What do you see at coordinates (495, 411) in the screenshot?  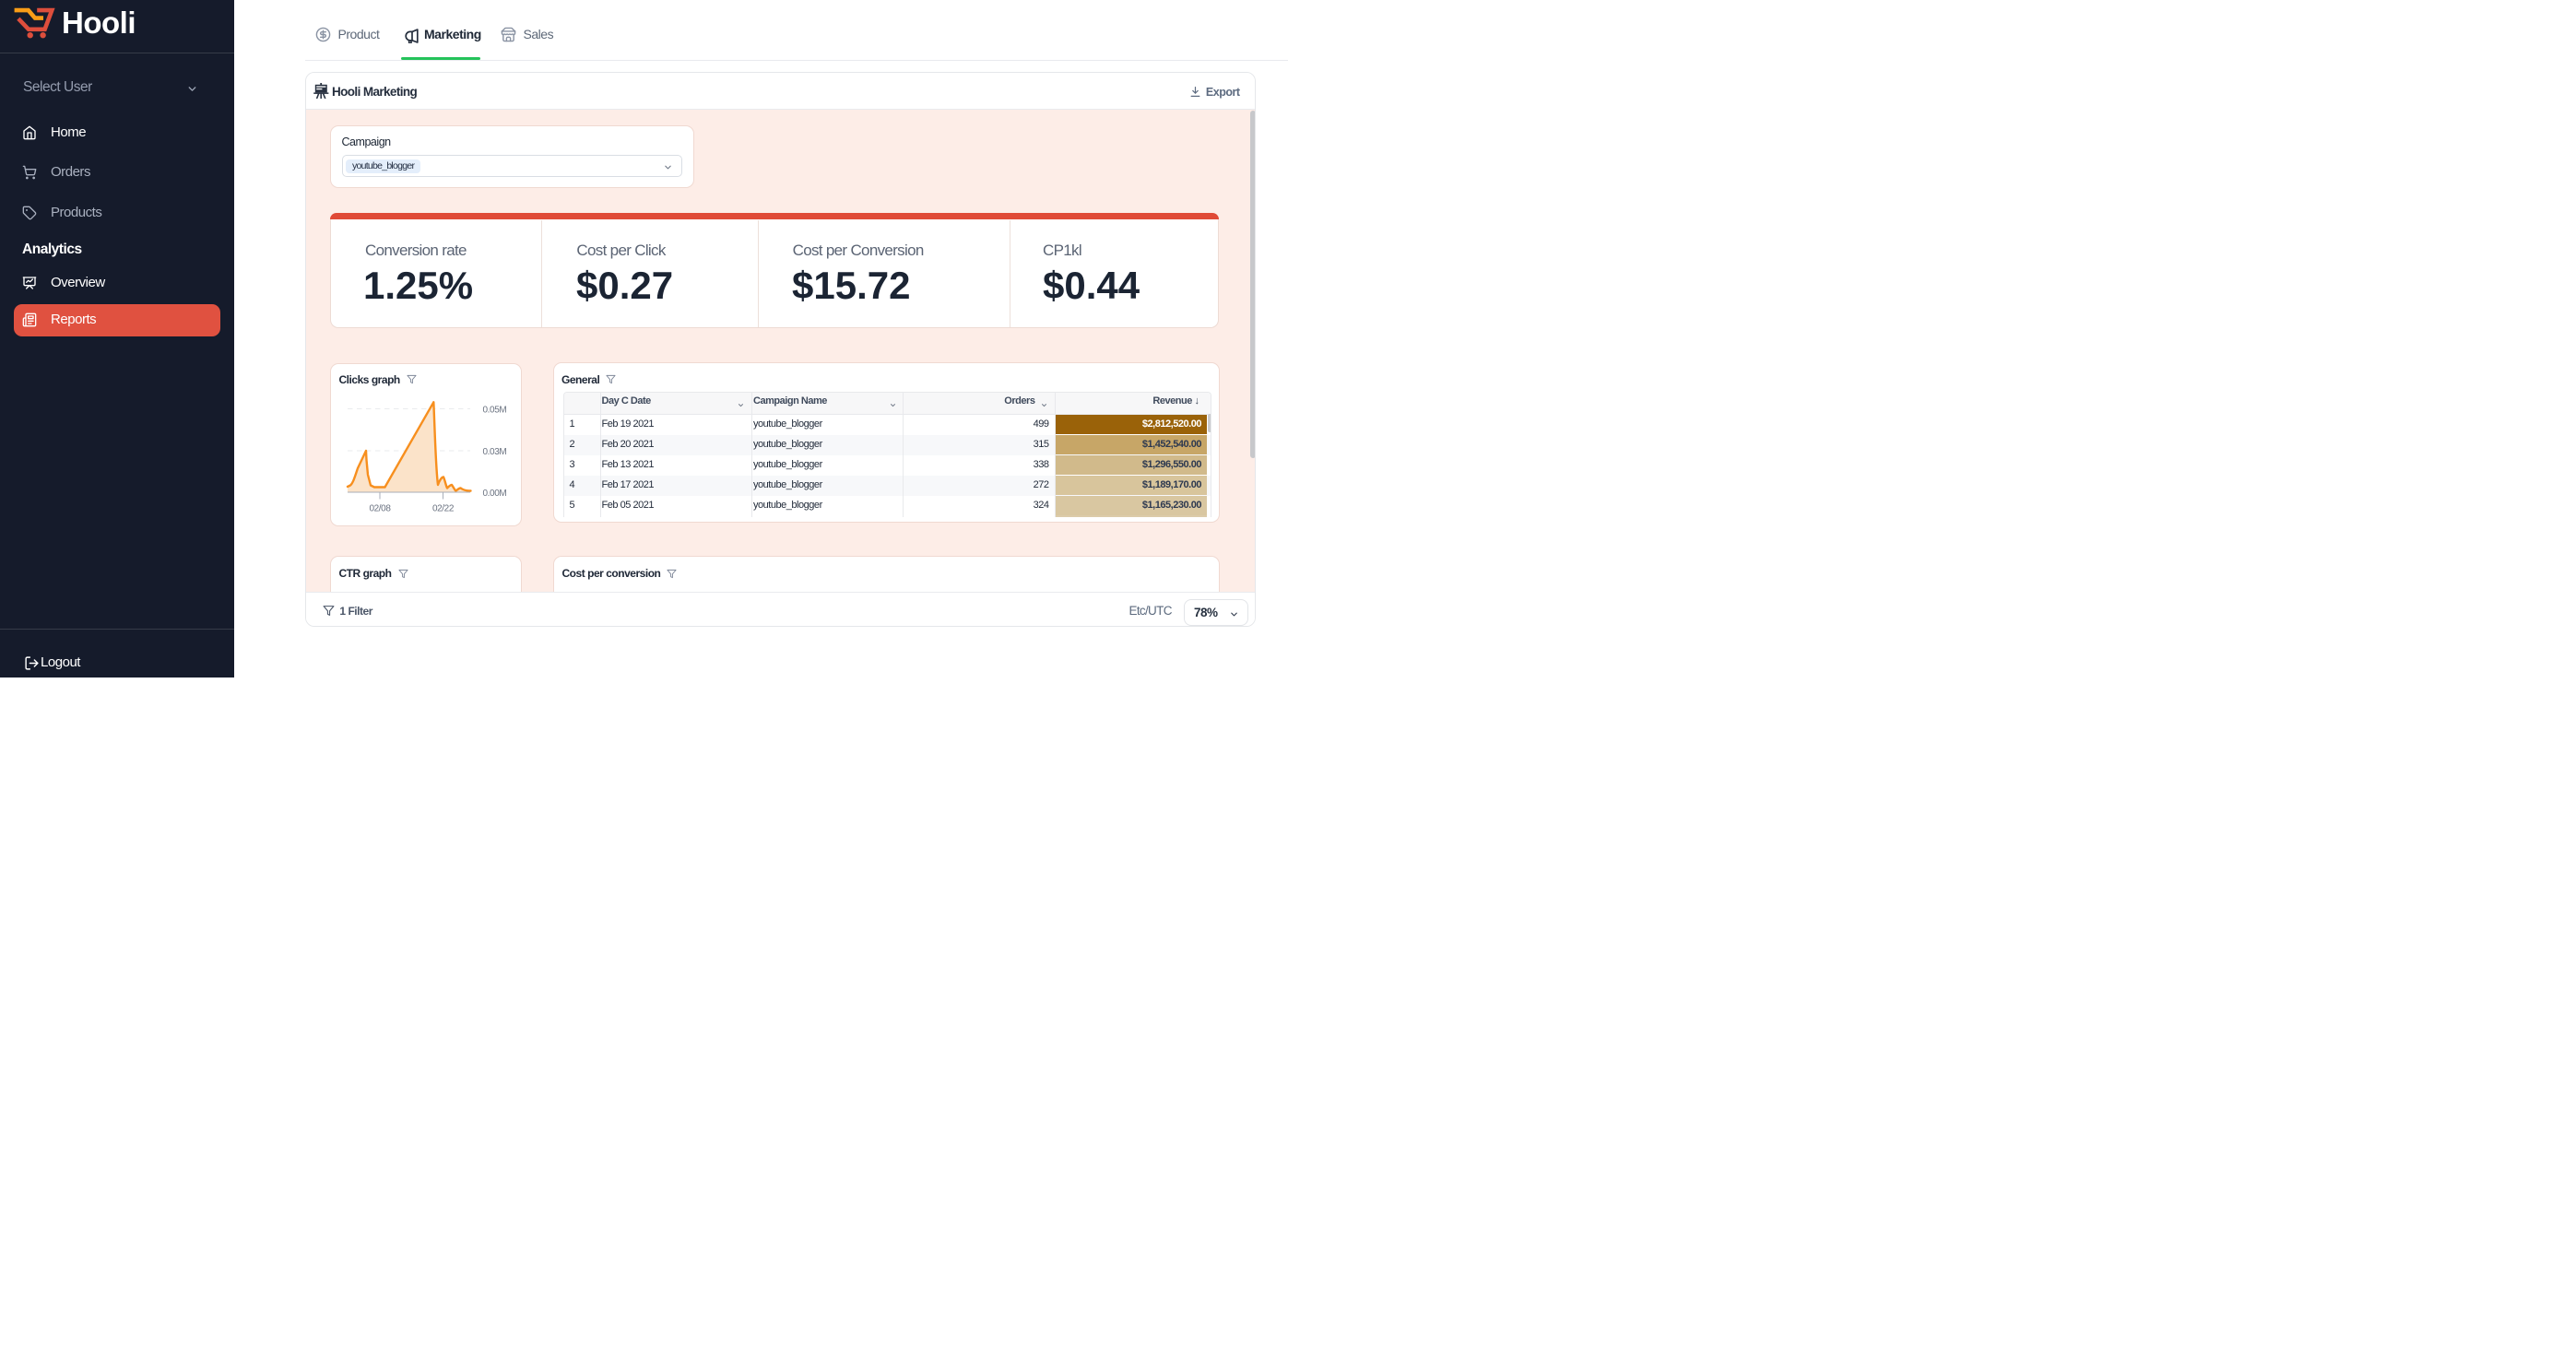 I see `svg-text: 0.05M` at bounding box center [495, 411].